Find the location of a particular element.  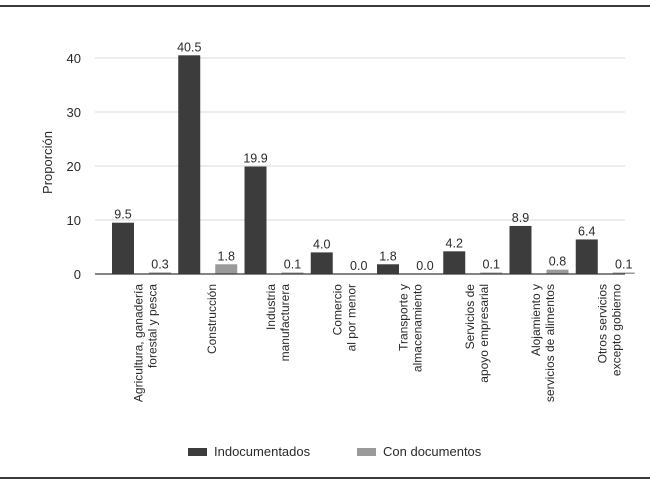

x-category-label: Alojamiento y servicios de alimentos is located at coordinates (543, 343).